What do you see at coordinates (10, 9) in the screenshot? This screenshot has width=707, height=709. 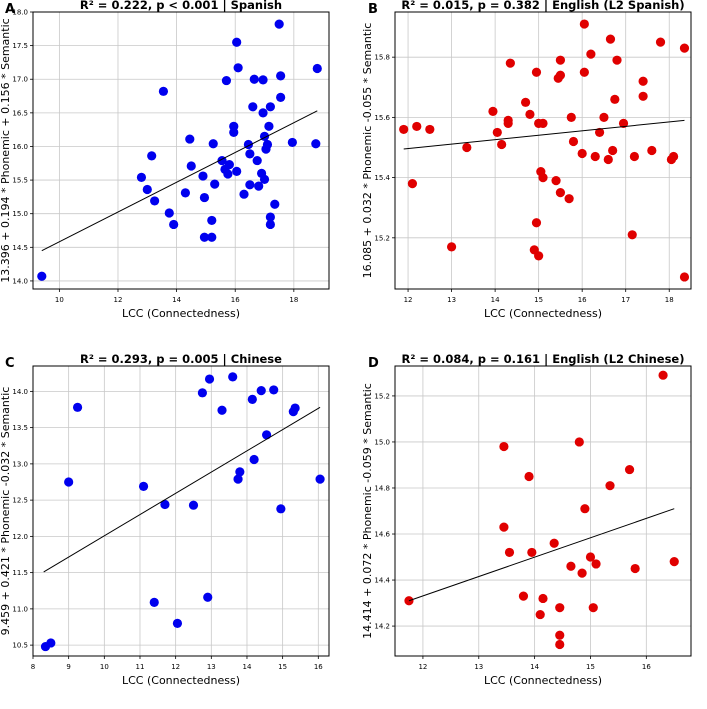 I see `panel-label: A` at bounding box center [10, 9].